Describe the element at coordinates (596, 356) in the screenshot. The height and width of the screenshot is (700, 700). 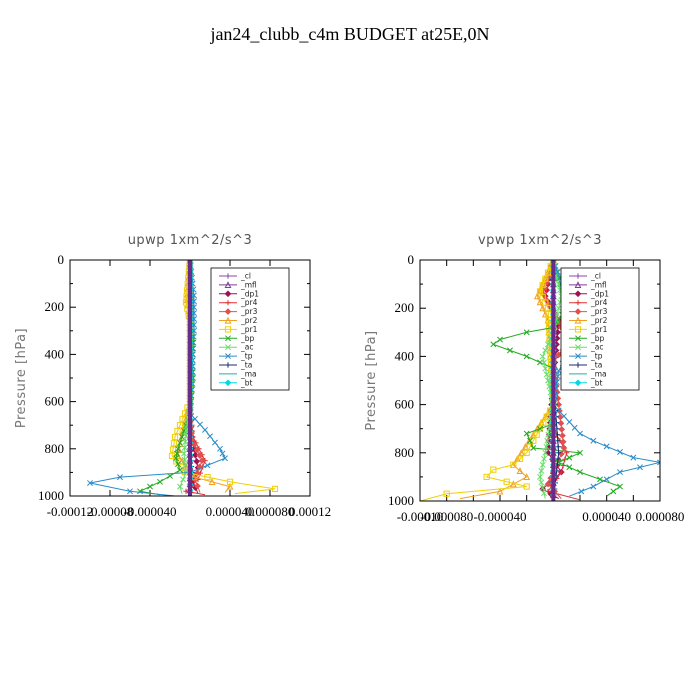
I see `legend-entry: _tp` at that location.